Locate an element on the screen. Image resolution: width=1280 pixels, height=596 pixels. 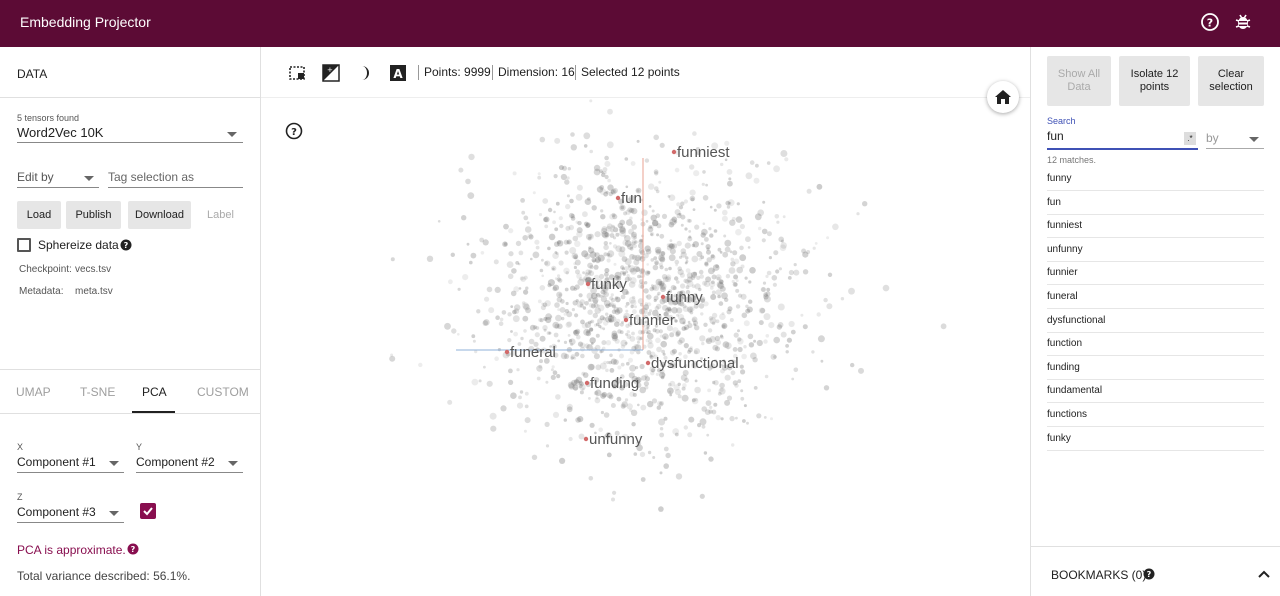
tab-umap: UMAP is located at coordinates (33, 392).